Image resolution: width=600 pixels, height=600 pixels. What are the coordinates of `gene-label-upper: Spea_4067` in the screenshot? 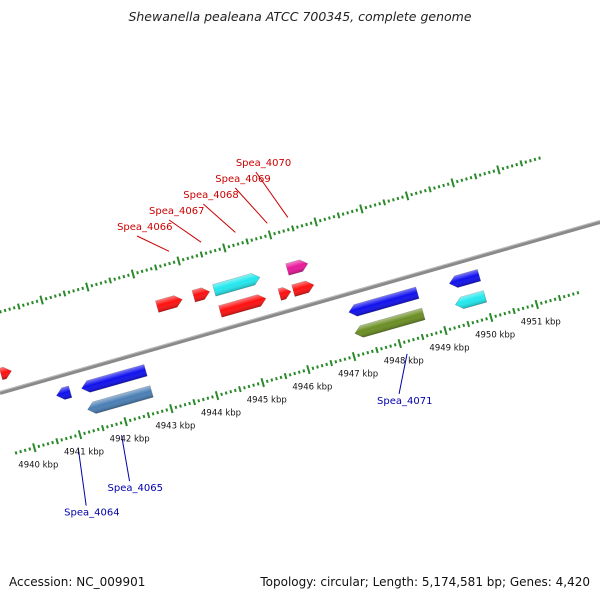 It's located at (176, 211).